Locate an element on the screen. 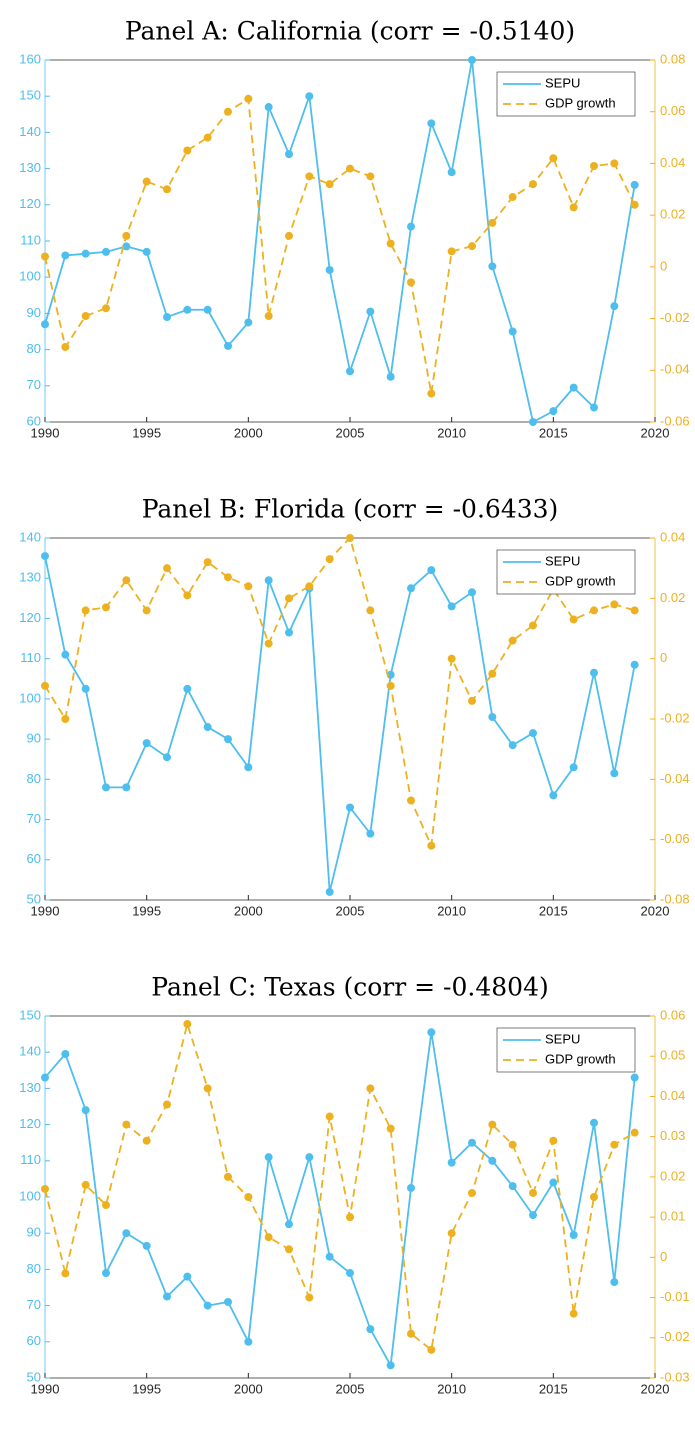 The image size is (695, 1433). y2-tick-label: 0 is located at coordinates (663, 265).